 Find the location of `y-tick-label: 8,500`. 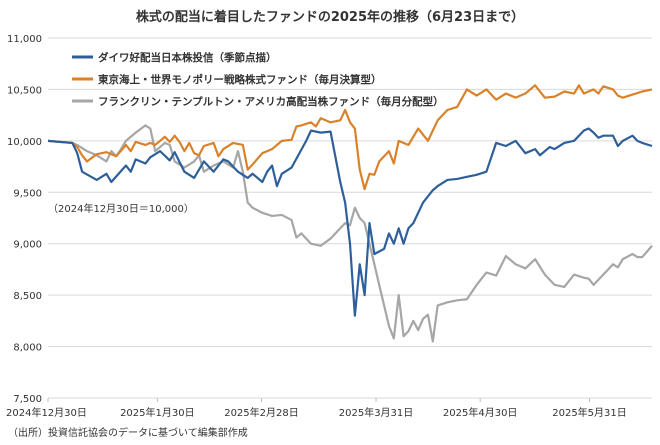

y-tick-label: 8,500 is located at coordinates (27, 296).